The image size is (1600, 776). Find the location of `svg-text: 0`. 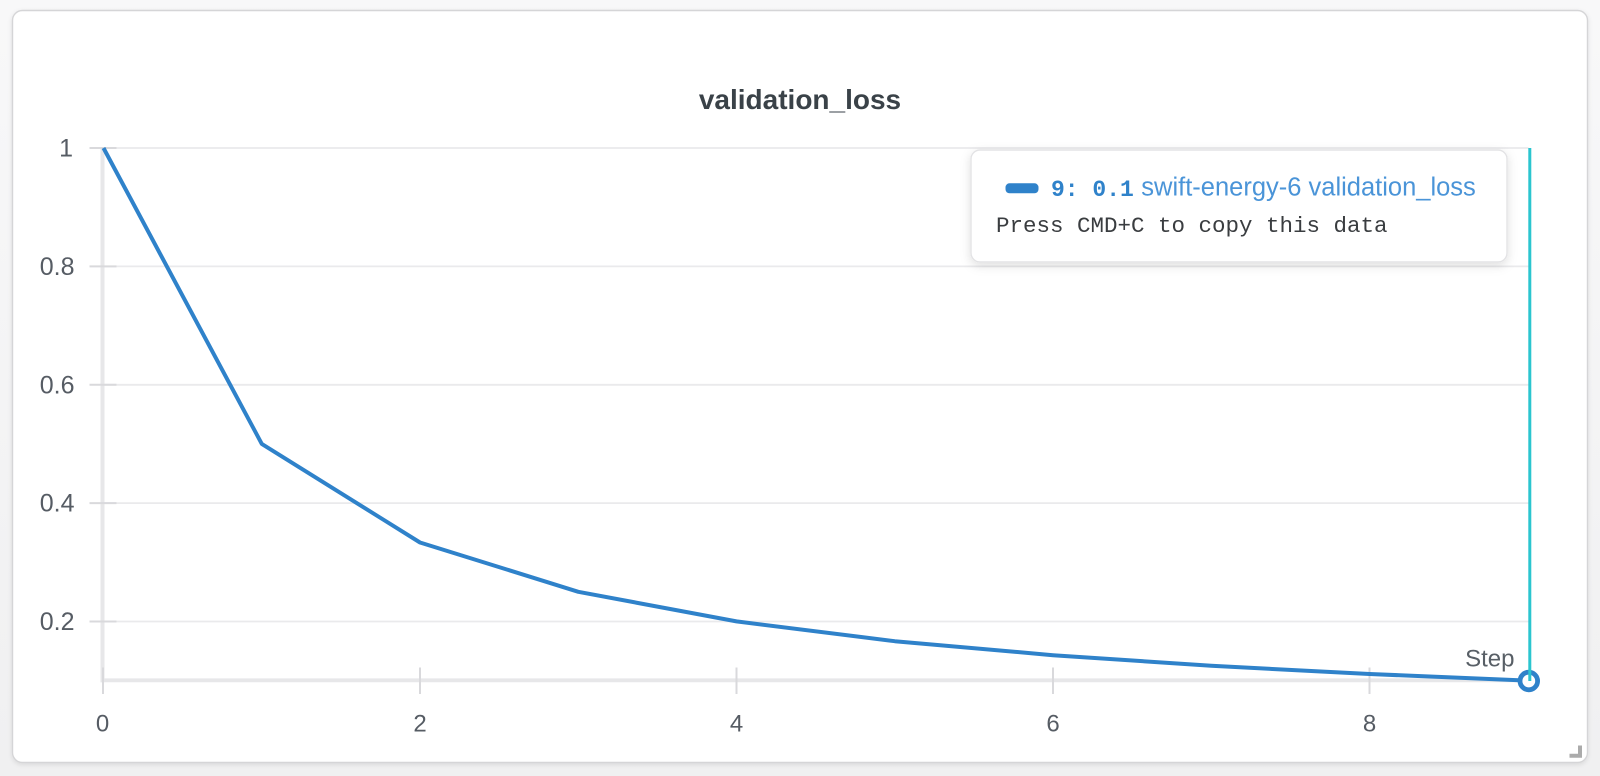

svg-text: 0 is located at coordinates (102, 724).